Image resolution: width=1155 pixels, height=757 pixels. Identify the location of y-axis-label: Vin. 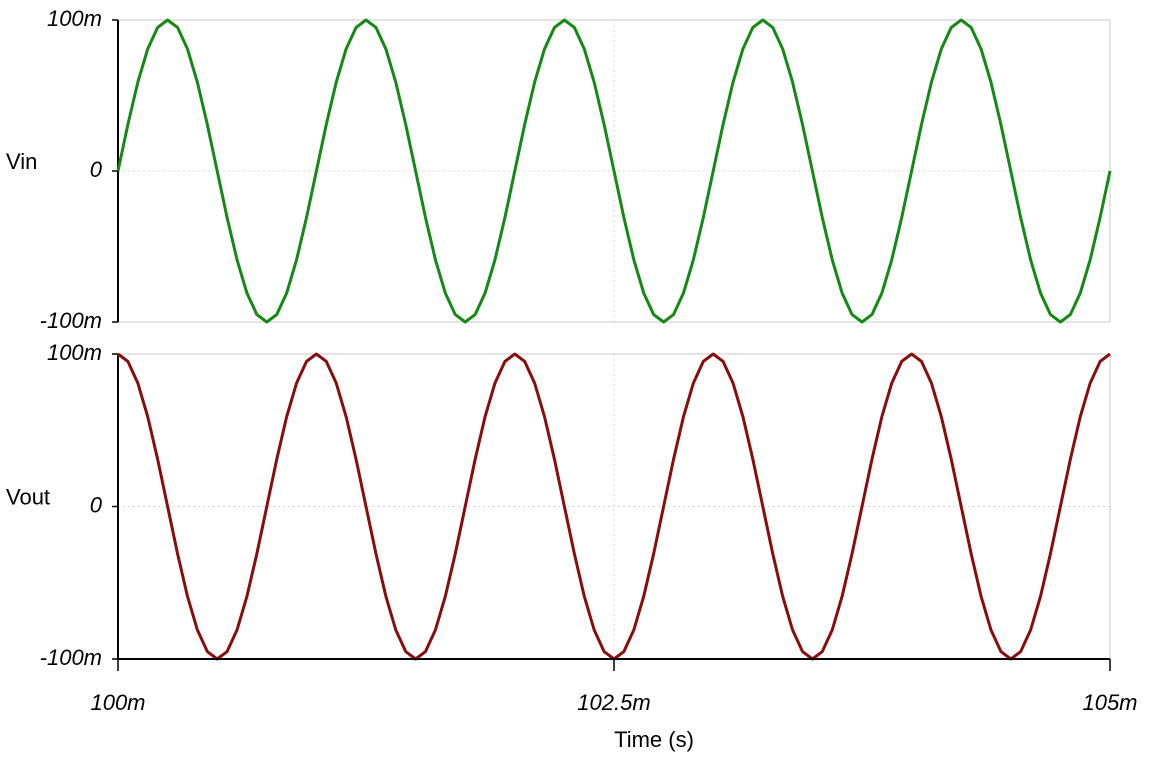
(21, 161).